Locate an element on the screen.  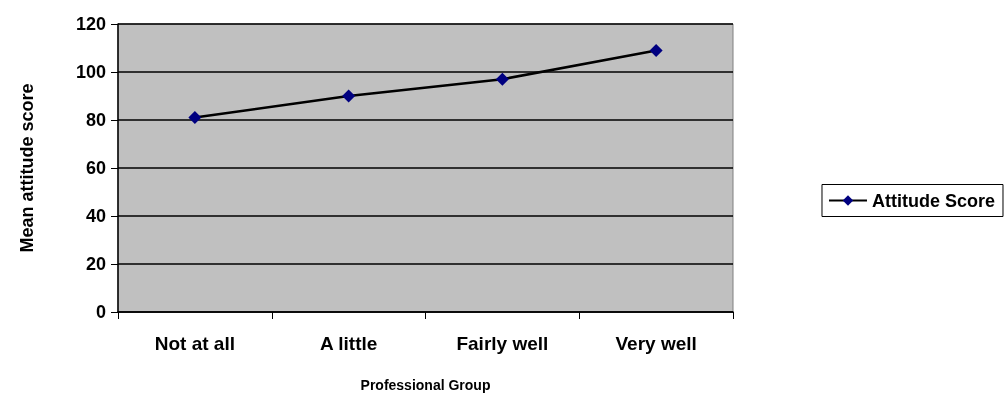
y-tick-label: 0 is located at coordinates (100, 312).